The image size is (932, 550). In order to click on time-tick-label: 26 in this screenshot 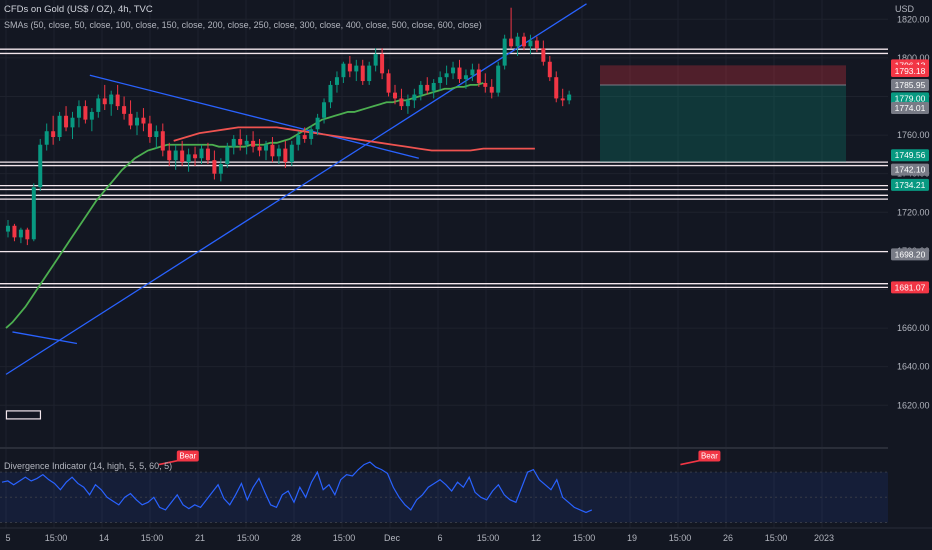, I will do `click(728, 538)`.